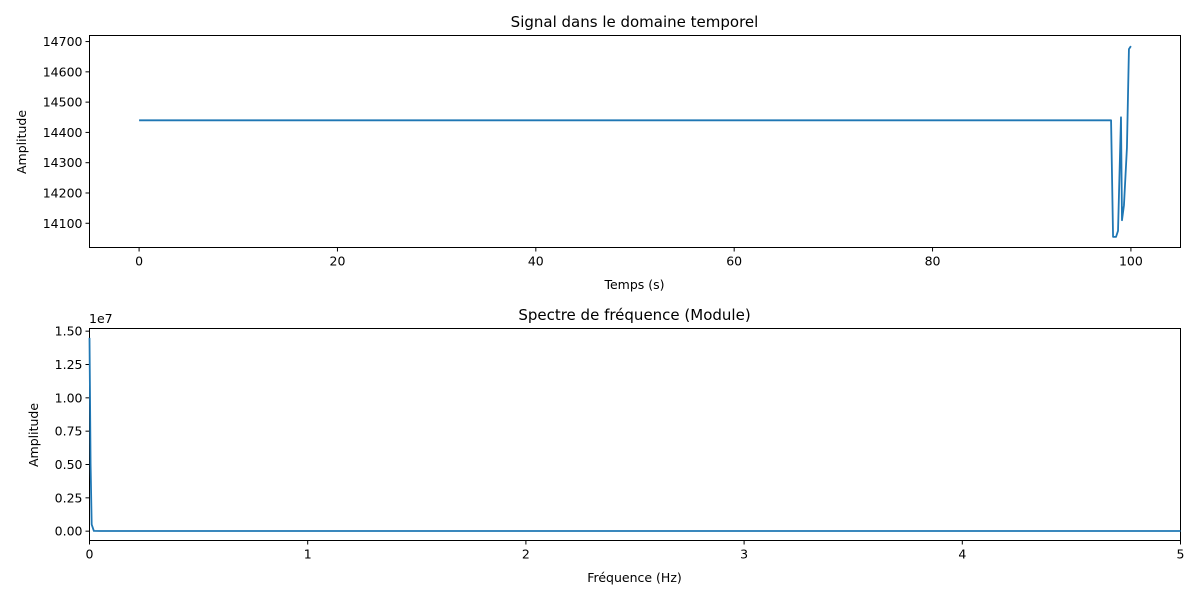  I want to click on spec-x-tick-label: 3, so click(744, 554).